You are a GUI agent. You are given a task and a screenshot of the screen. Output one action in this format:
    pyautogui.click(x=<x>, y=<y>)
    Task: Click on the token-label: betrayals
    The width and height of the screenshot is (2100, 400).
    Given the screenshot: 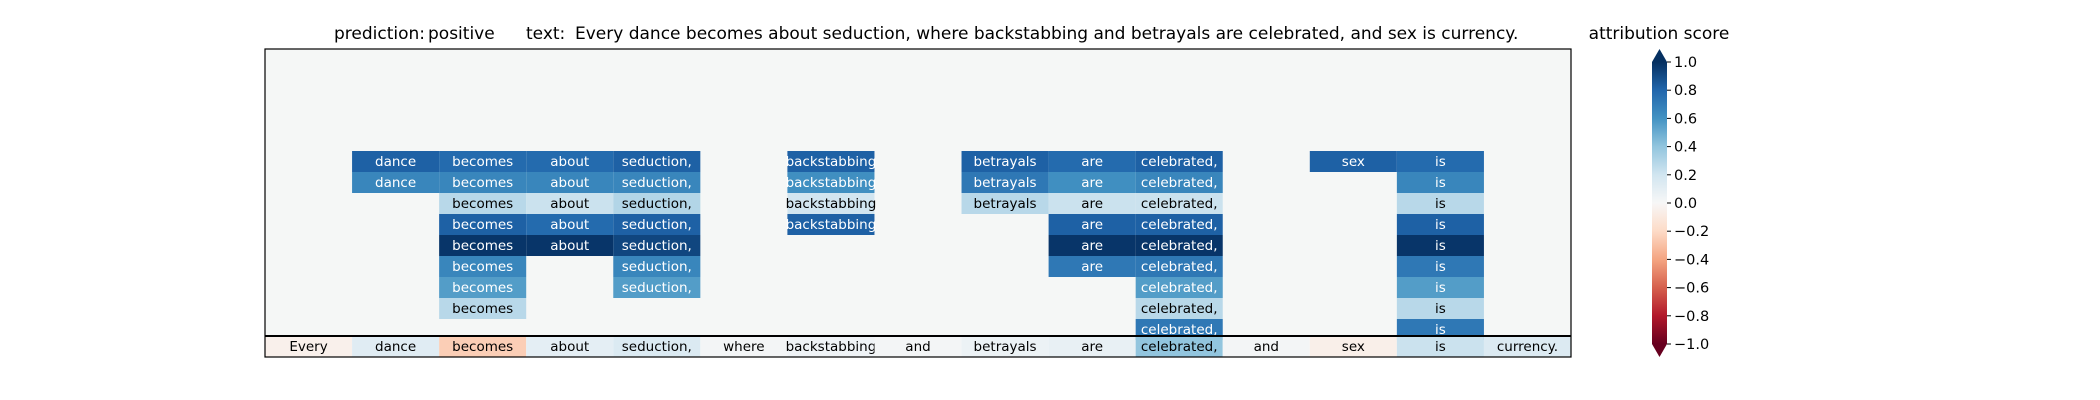 What is the action you would take?
    pyautogui.click(x=1005, y=347)
    